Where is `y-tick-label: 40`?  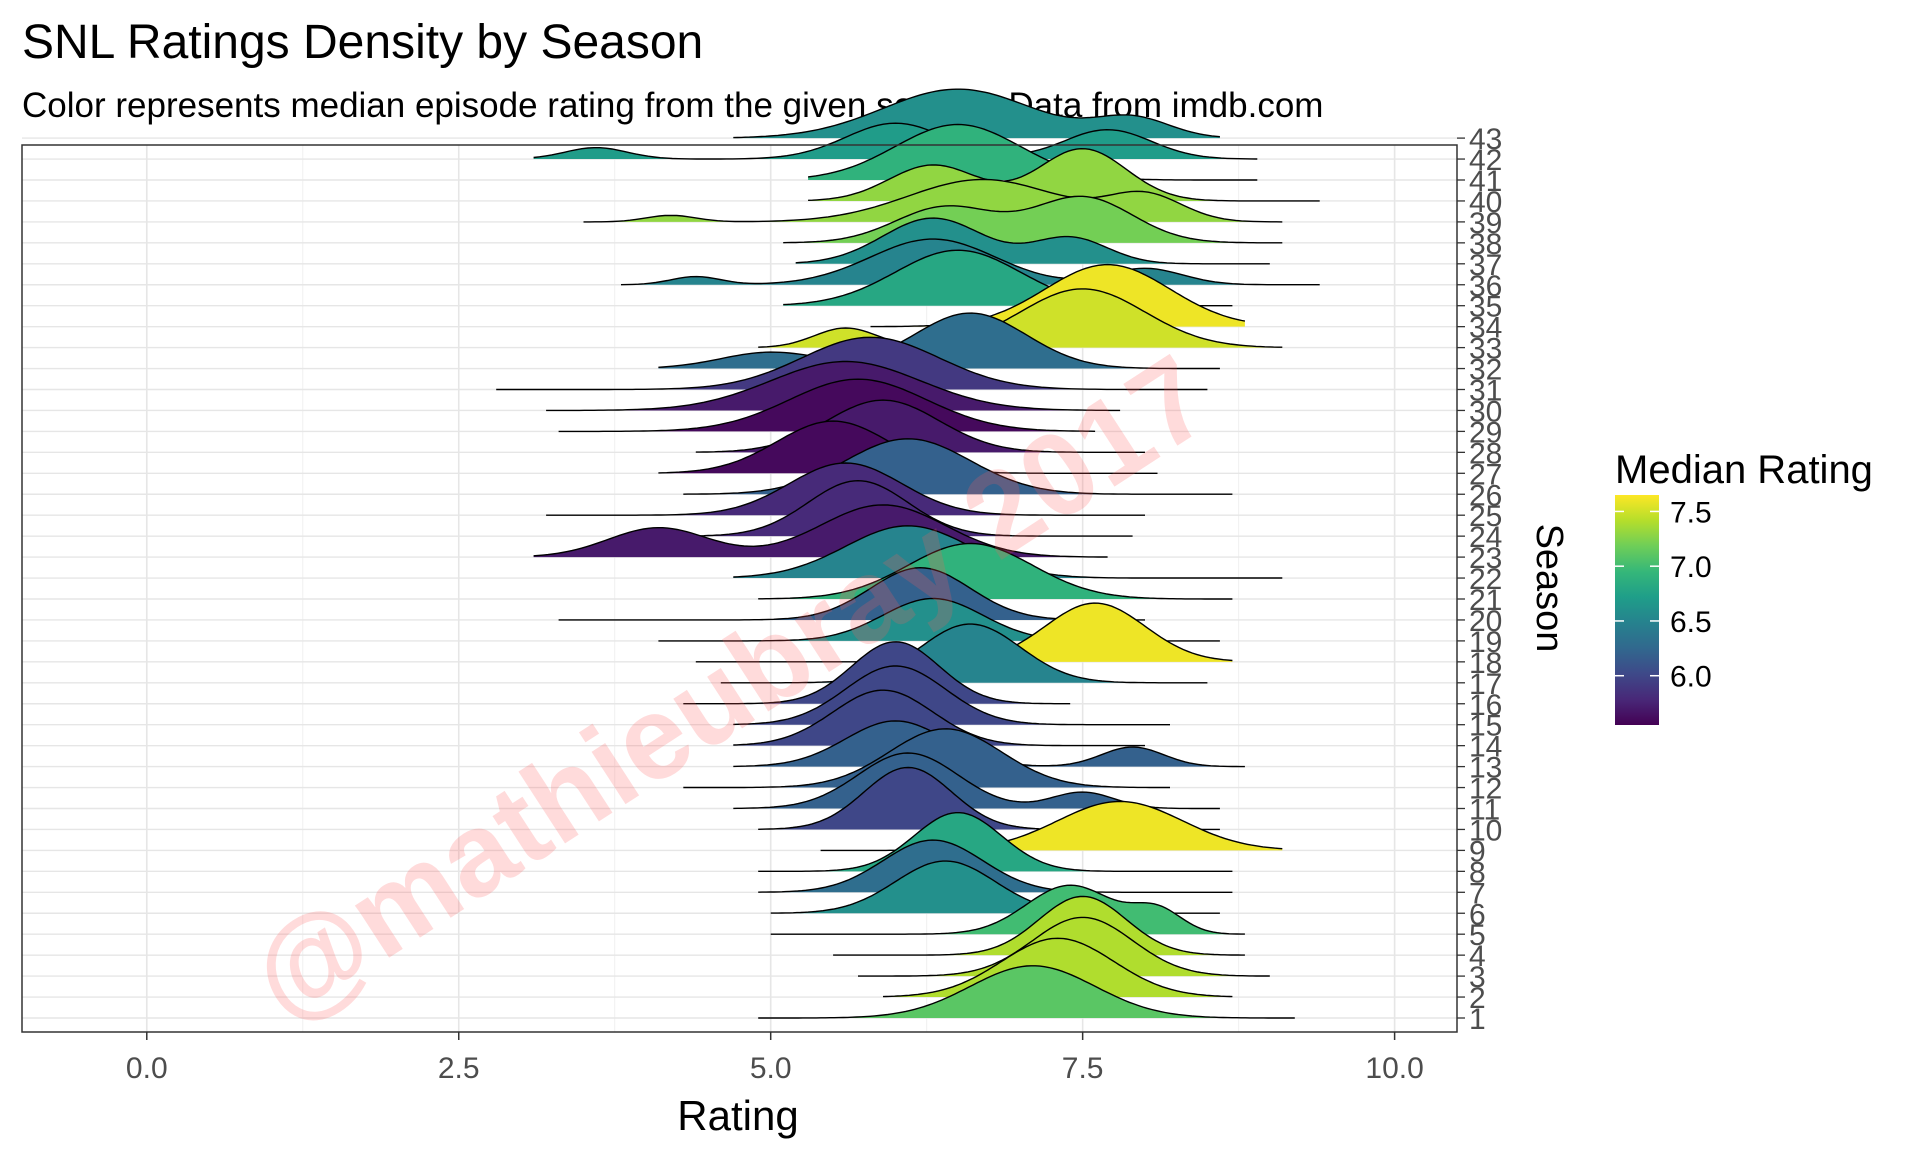
y-tick-label: 40 is located at coordinates (1485, 202).